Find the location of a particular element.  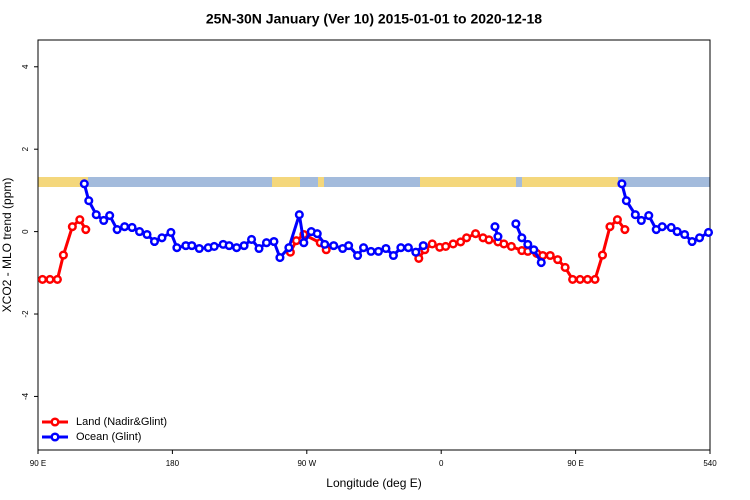

x-tick-label: 0 is located at coordinates (441, 463).